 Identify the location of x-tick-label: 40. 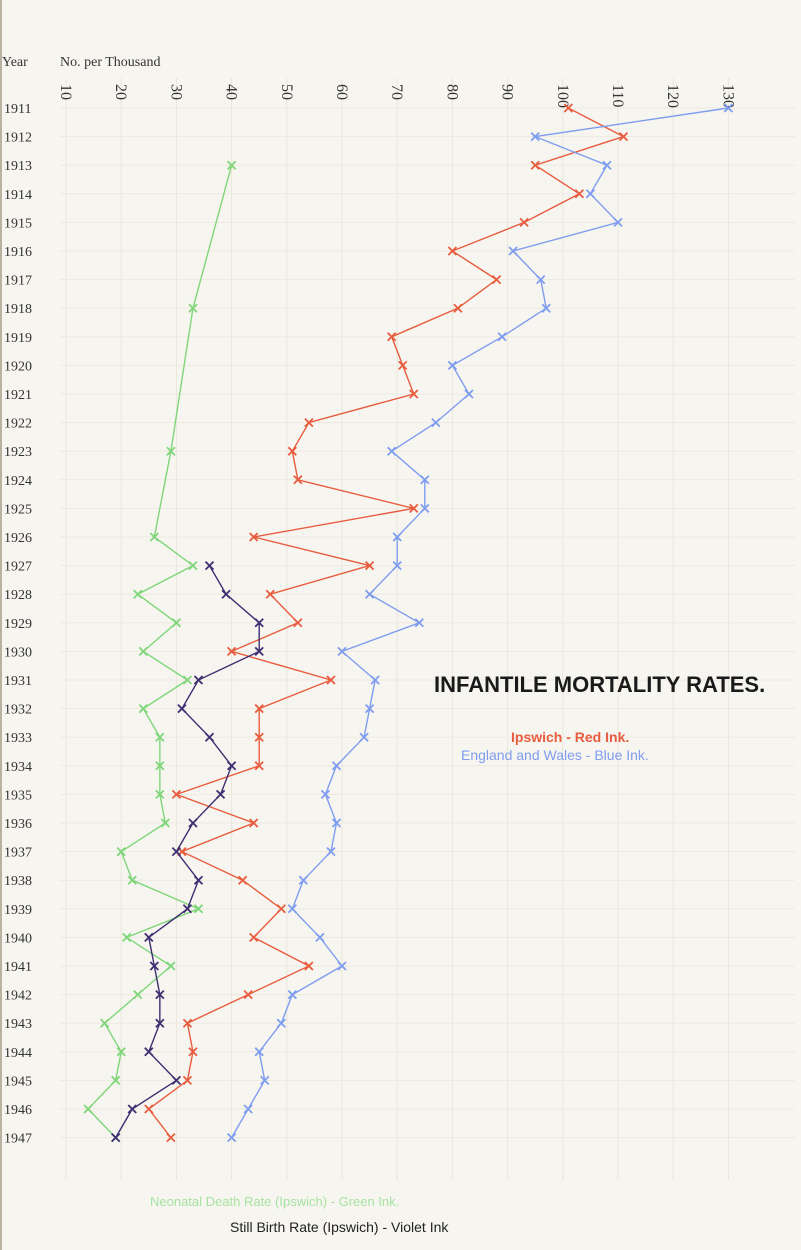
(231, 92).